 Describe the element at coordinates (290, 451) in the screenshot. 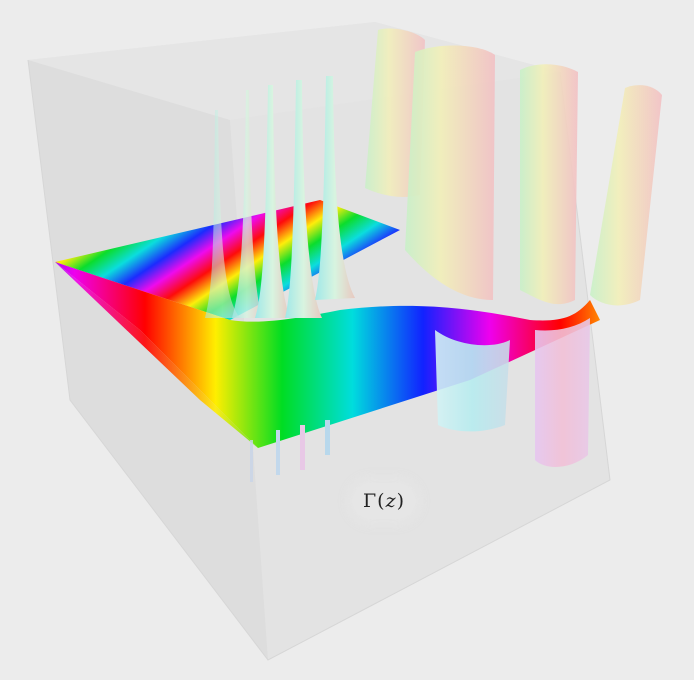

I see `pole-drips` at that location.